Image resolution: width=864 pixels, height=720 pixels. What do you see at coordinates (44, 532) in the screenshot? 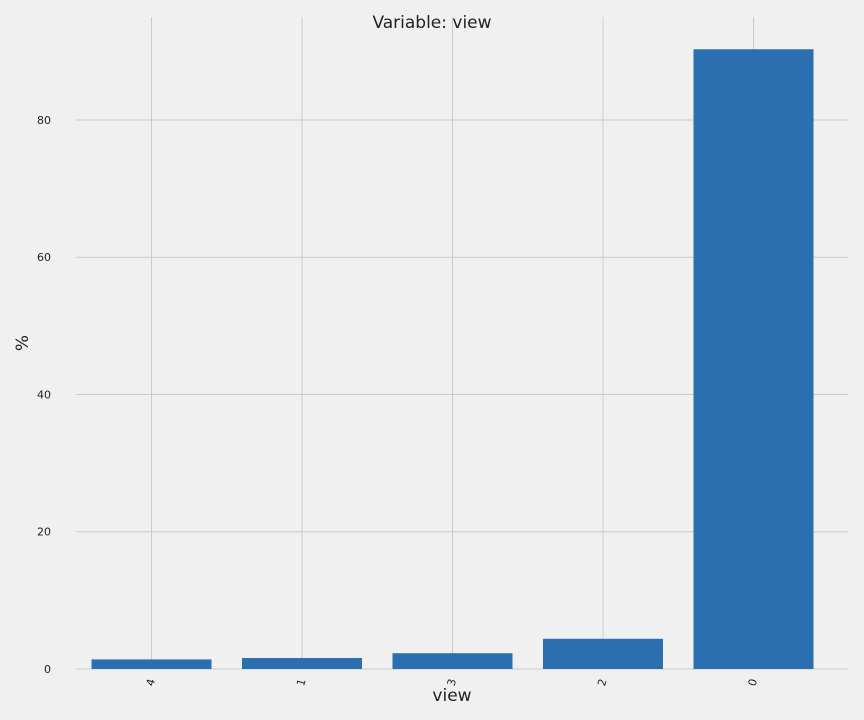
I see `y-tick-label: 20` at bounding box center [44, 532].